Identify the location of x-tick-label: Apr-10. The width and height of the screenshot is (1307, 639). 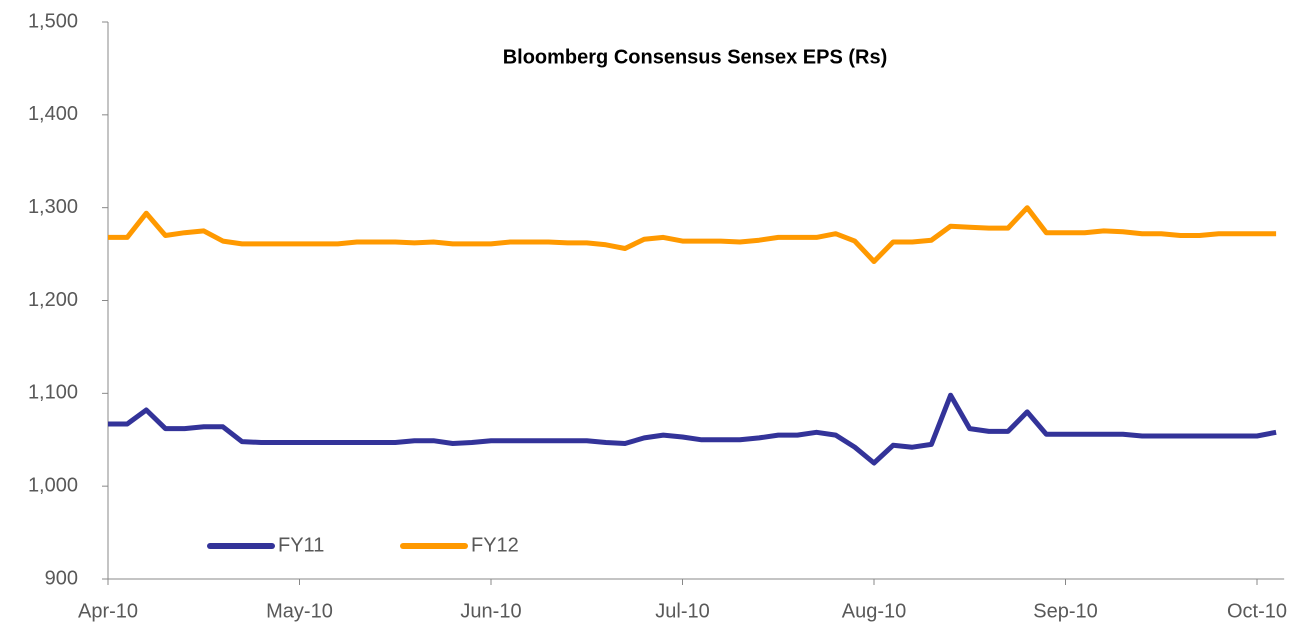
(108, 611).